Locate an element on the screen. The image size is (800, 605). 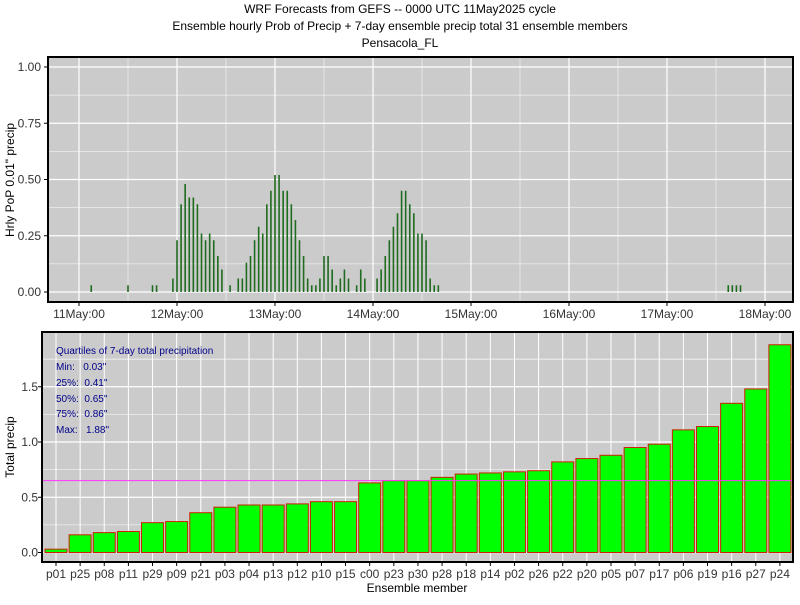
total-x-tick-label: p17 is located at coordinates (659, 574).